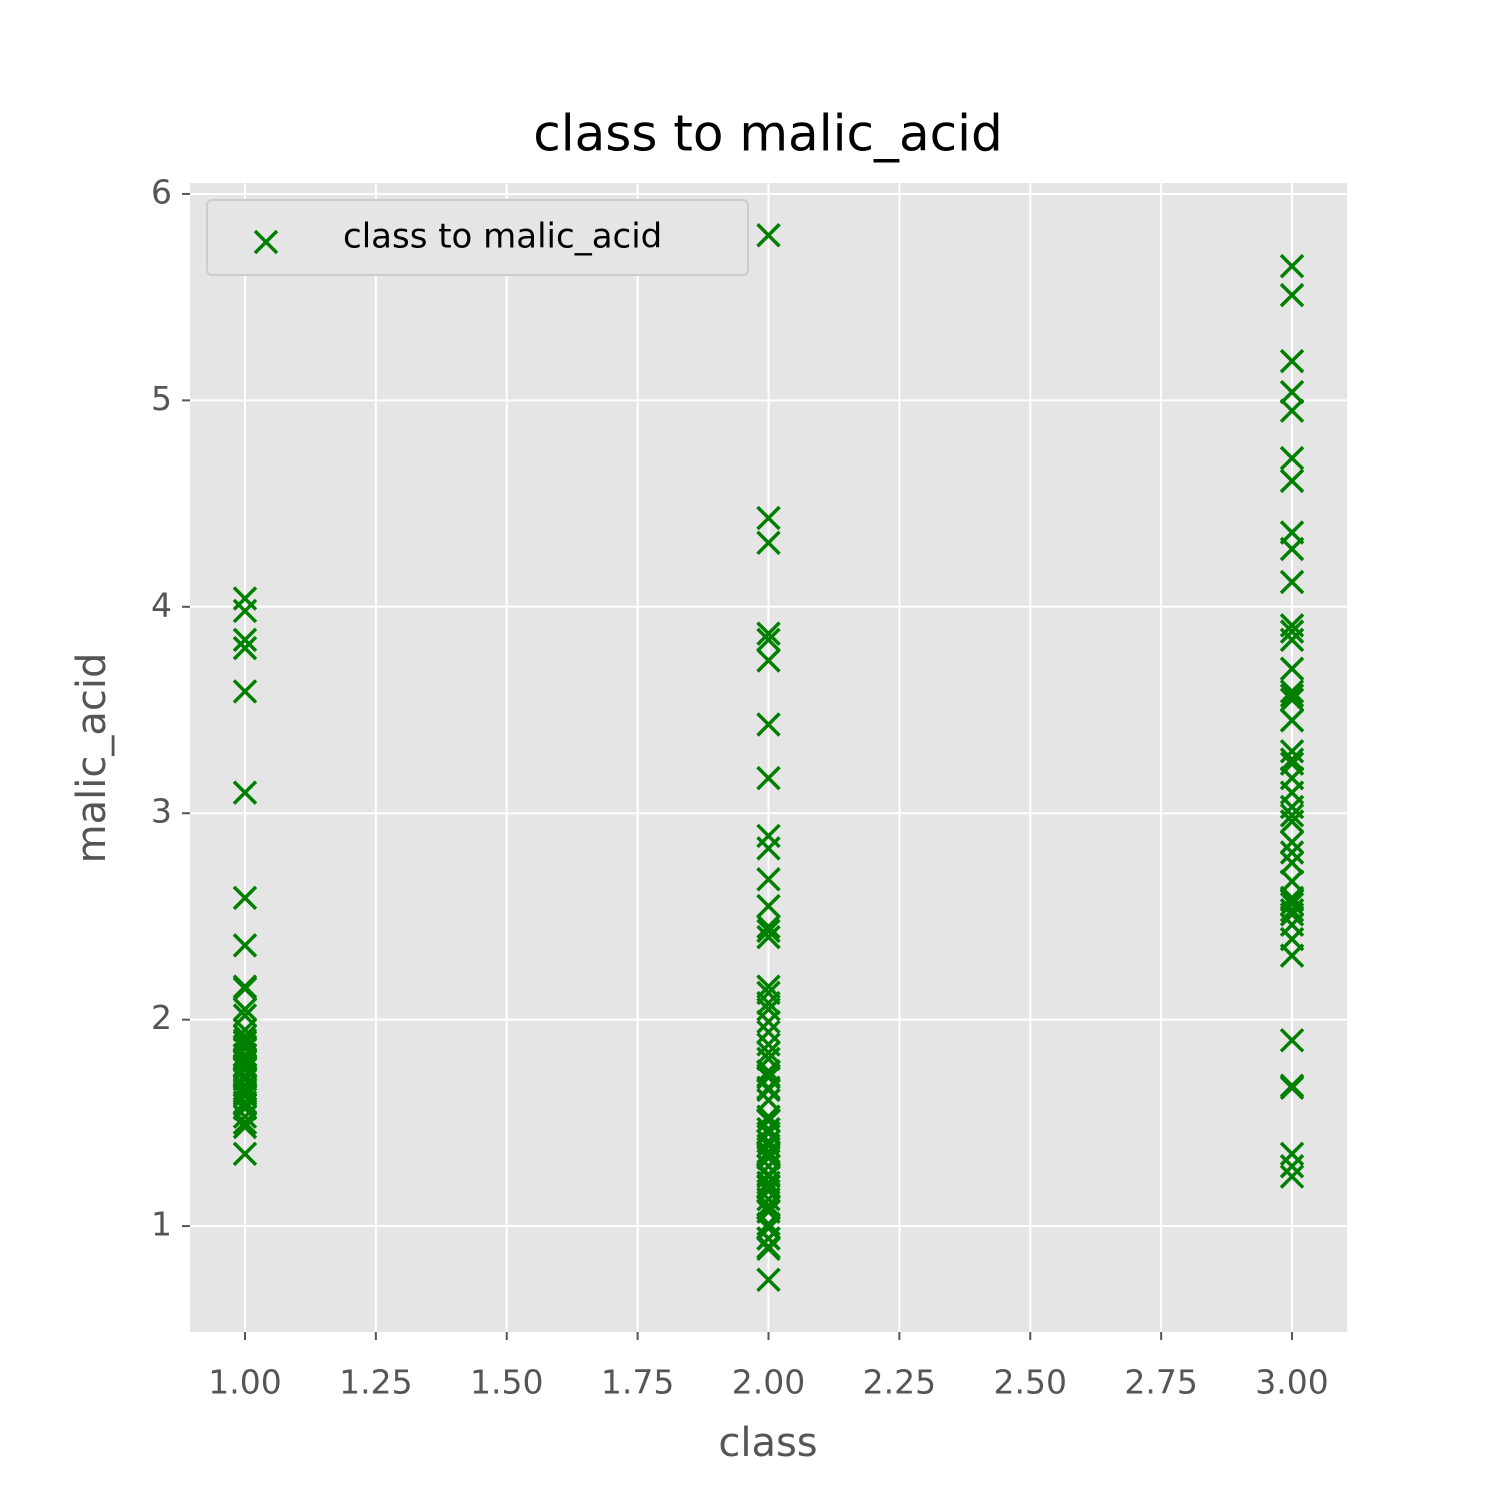 The image size is (1500, 1500). Describe the element at coordinates (1291, 1382) in the screenshot. I see `x-tick-label: 3.00` at that location.